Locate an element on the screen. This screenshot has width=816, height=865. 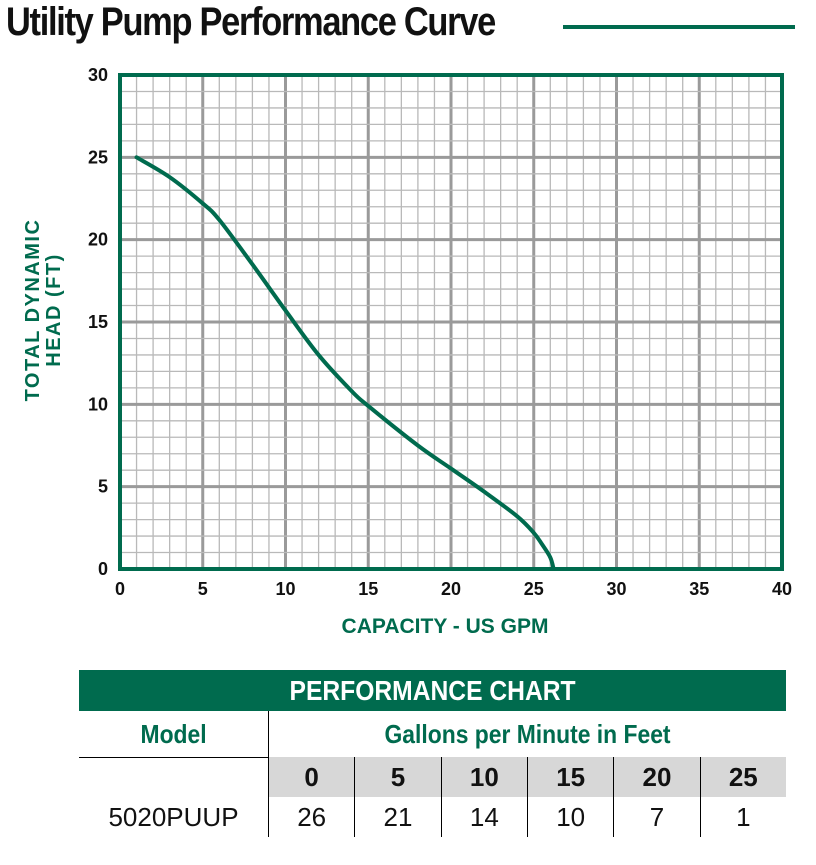
page-title: Utility Pump Performance Curve is located at coordinates (251, 22).